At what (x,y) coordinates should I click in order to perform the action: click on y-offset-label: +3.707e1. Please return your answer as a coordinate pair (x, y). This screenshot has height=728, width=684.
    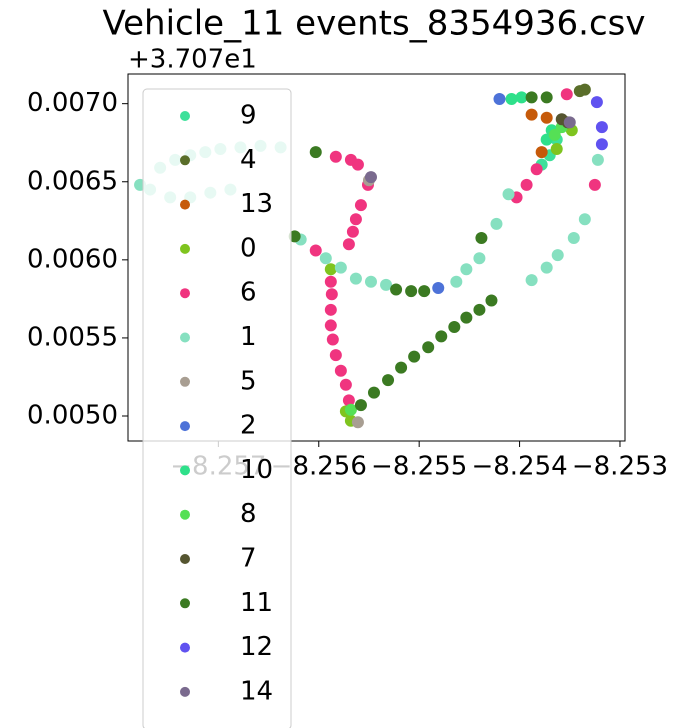
    Looking at the image, I should click on (192, 60).